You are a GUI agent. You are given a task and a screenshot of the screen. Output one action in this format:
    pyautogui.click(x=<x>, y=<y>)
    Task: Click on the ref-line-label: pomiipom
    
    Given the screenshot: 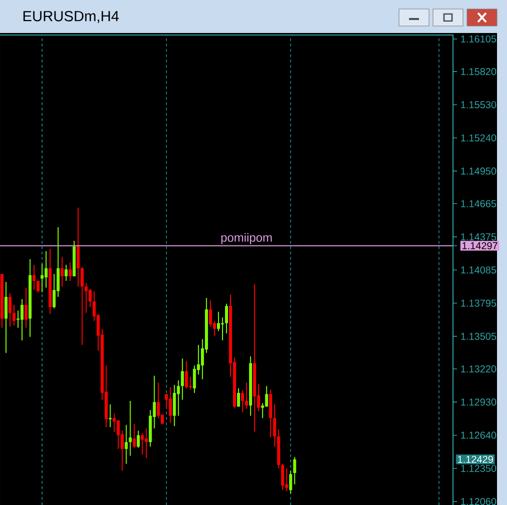 What is the action you would take?
    pyautogui.click(x=246, y=238)
    